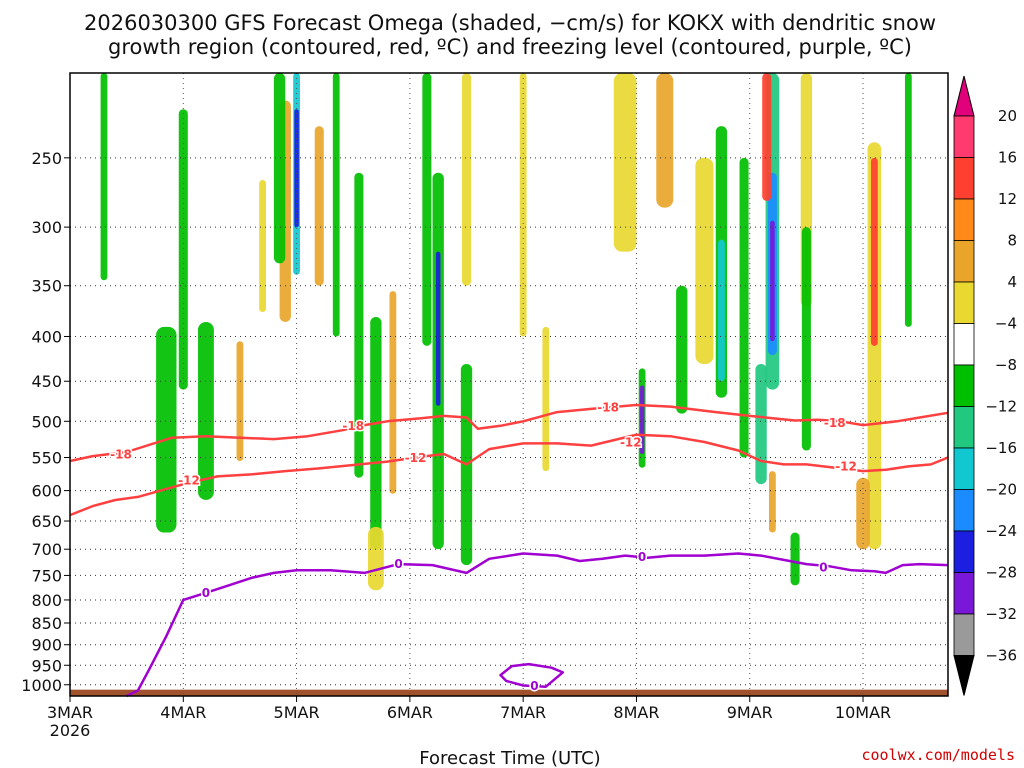 The image size is (1024, 768). Describe the element at coordinates (642, 557) in the screenshot. I see `contour-label-10: 0` at that location.